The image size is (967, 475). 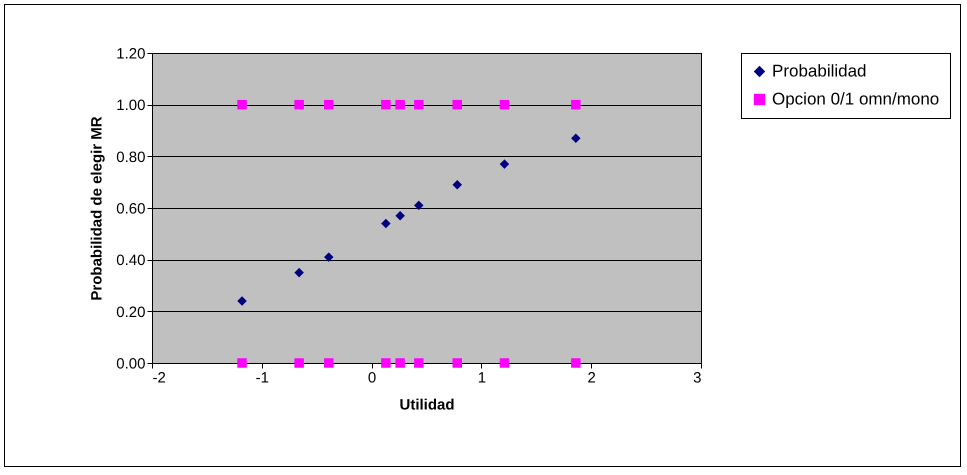 I want to click on legend-label: Opcion 0/1 omn/mono, so click(x=856, y=99).